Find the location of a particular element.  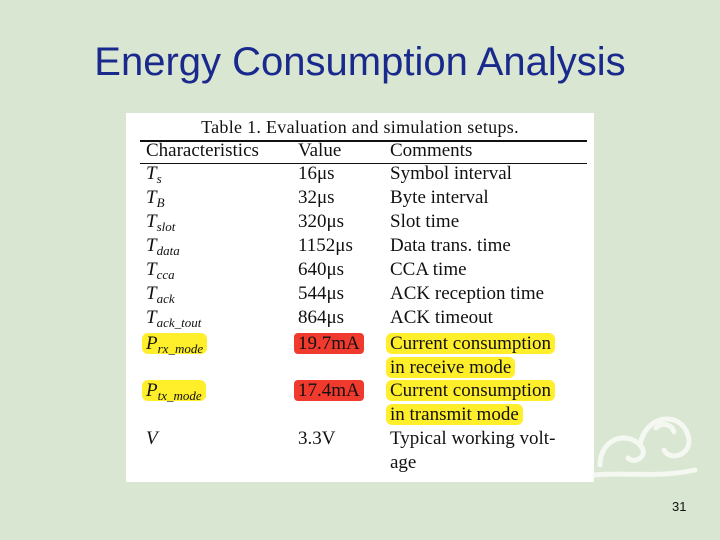

row-symbol: Prx_mode is located at coordinates (175, 346).